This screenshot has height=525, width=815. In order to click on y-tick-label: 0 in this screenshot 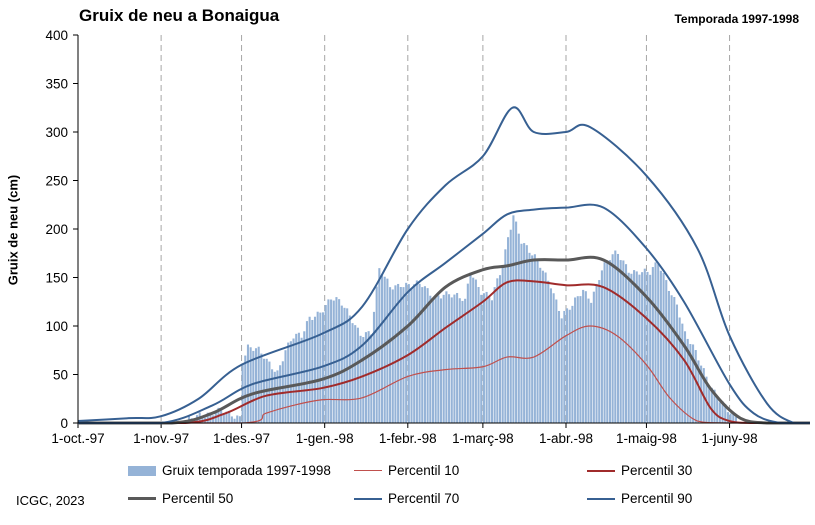, I will do `click(64, 423)`.